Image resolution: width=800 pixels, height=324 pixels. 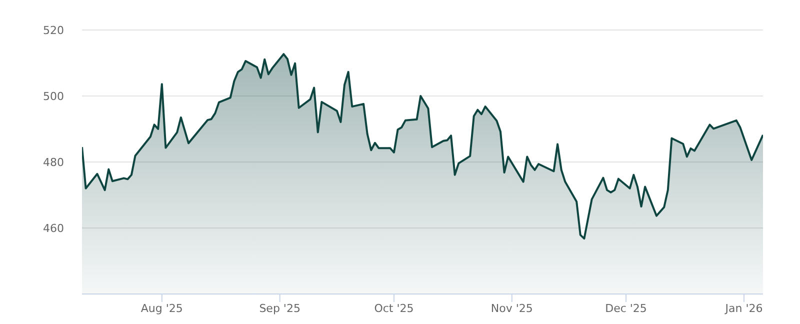 What do you see at coordinates (53, 228) in the screenshot?
I see `y-tick-label: 460` at bounding box center [53, 228].